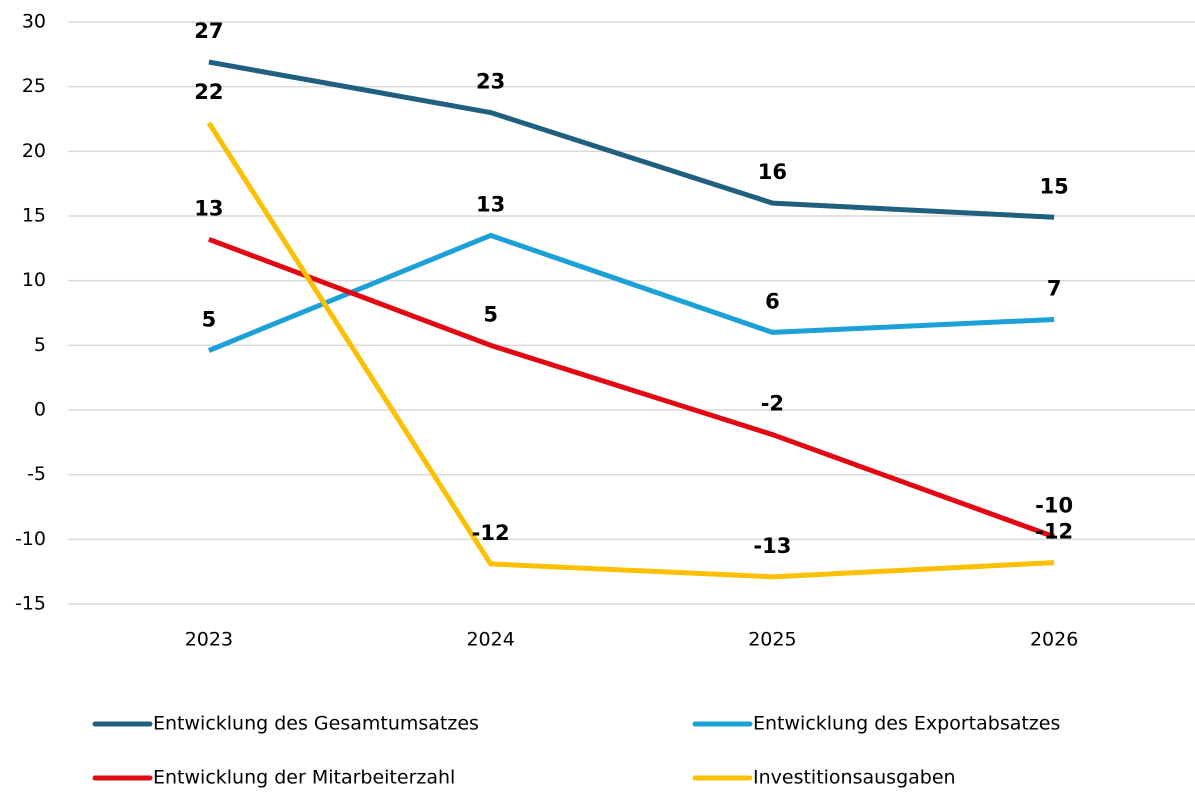 This screenshot has width=1195, height=794. I want to click on data-label: 27, so click(208, 31).